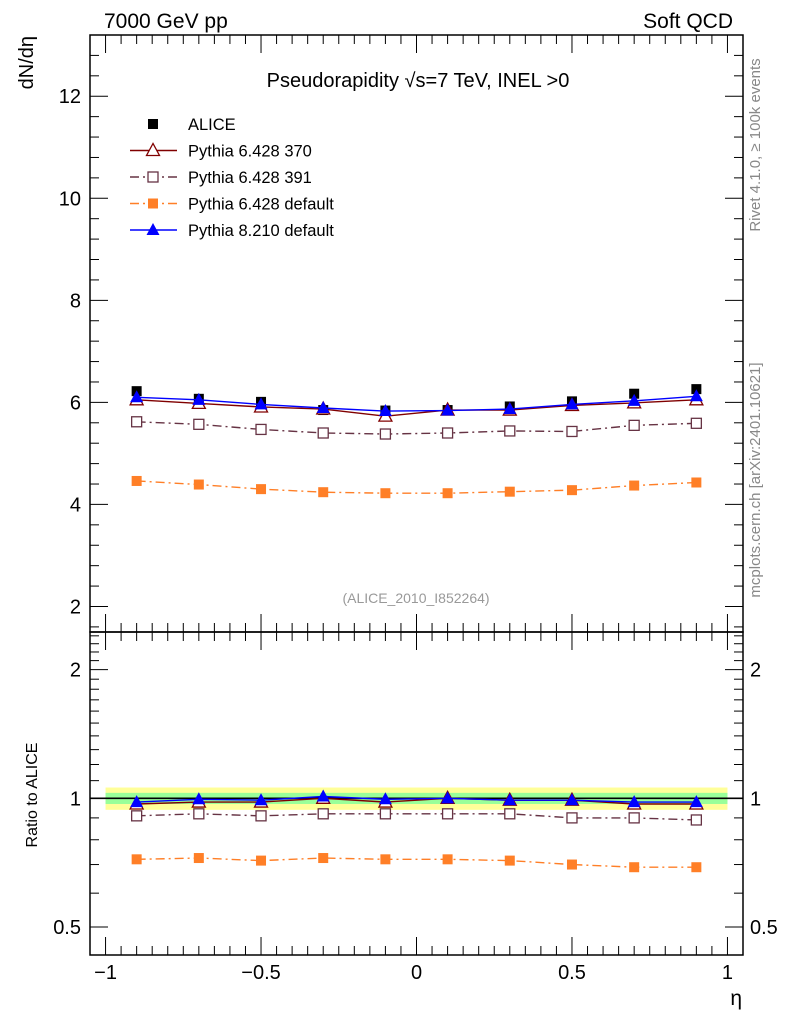 This screenshot has width=786, height=1024. Describe the element at coordinates (221, 151) in the screenshot. I see `legend-item-p370: Pythia 6.428 370` at that location.